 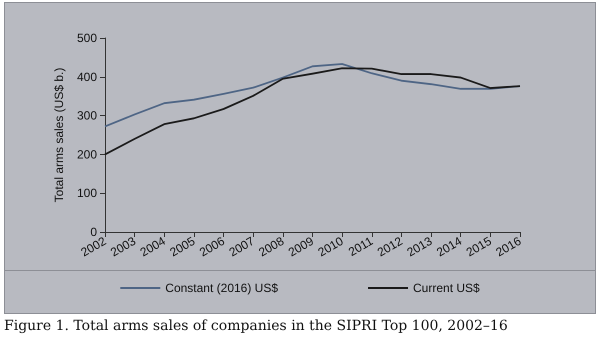 What do you see at coordinates (419, 247) in the screenshot?
I see `x-tick-label: 2013` at bounding box center [419, 247].